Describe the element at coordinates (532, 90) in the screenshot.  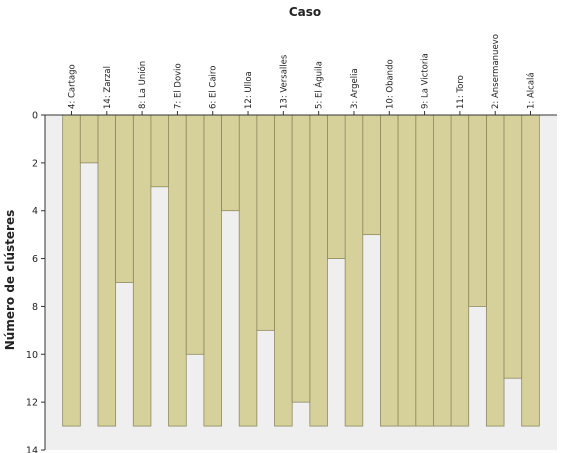
I see `case-label: 1: Alcalá` at that location.